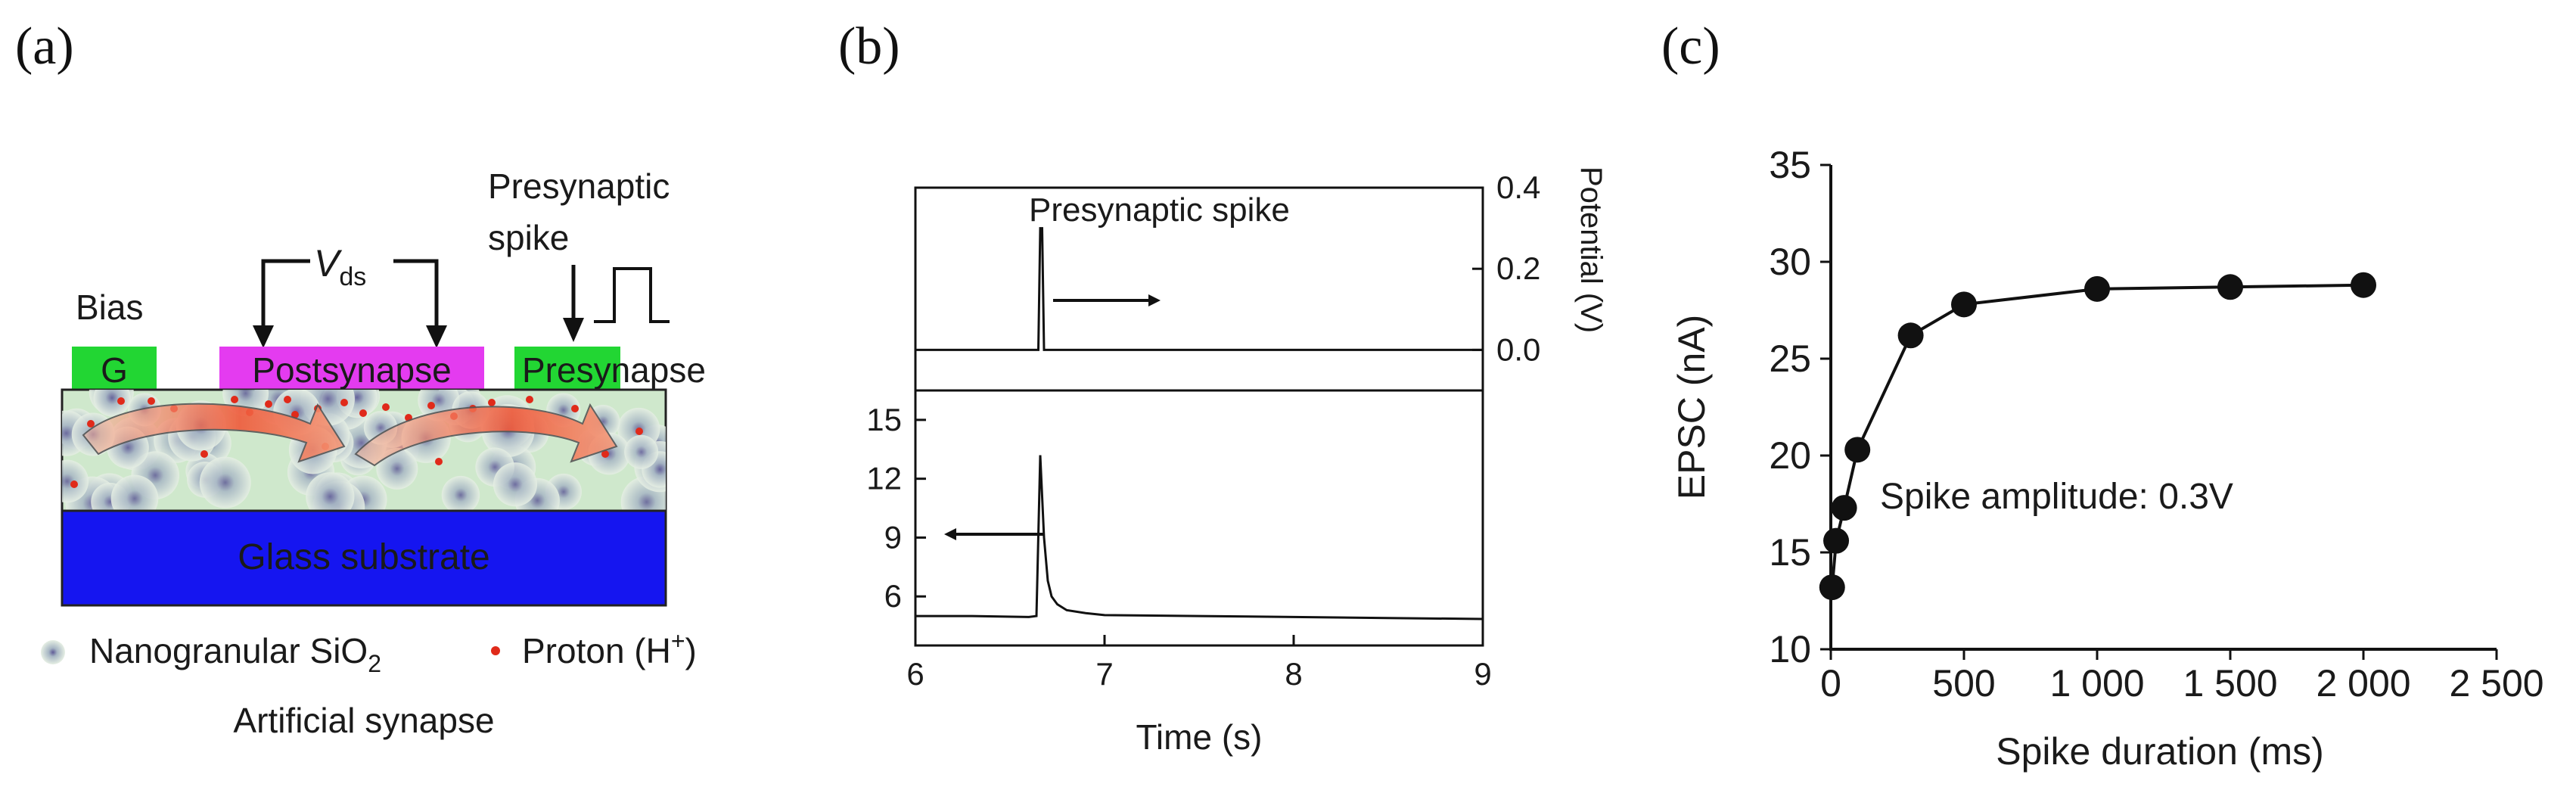 This screenshot has width=2576, height=790. What do you see at coordinates (1691, 407) in the screenshot?
I see `chart-c-ylabel: EPSC (nA)` at bounding box center [1691, 407].